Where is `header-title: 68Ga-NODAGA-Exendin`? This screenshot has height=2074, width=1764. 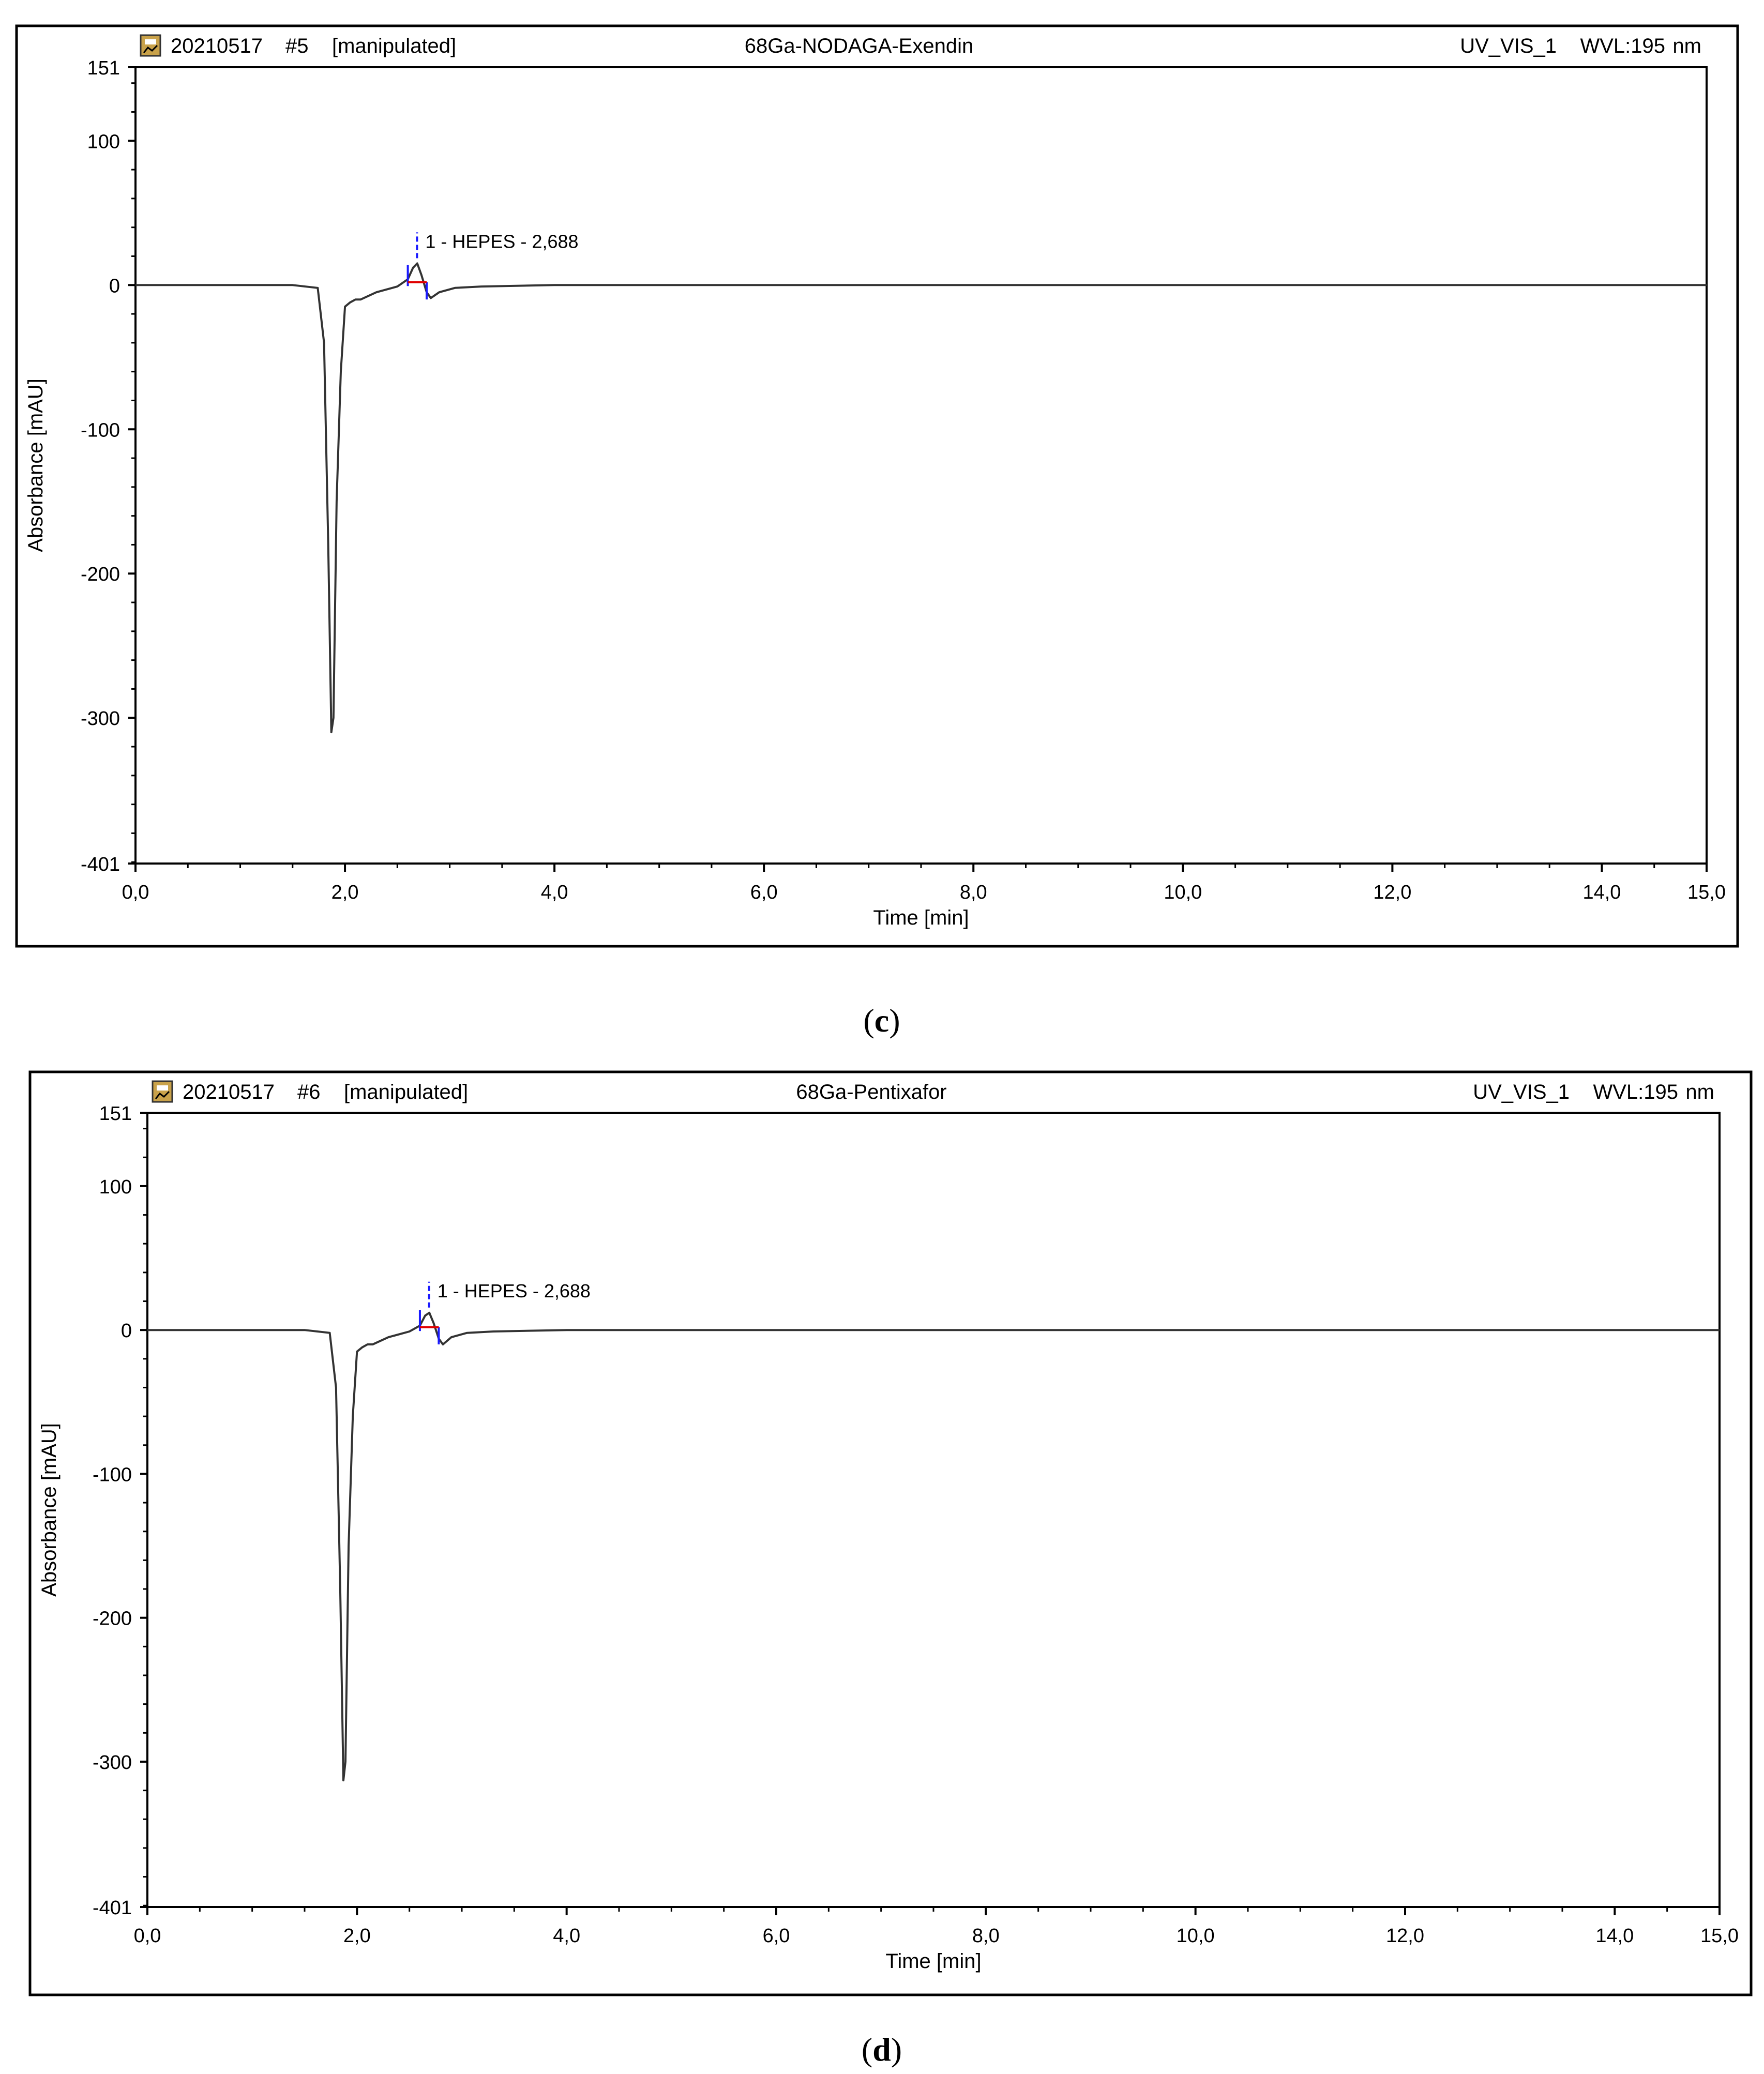 header-title: 68Ga-NODAGA-Exendin is located at coordinates (859, 46).